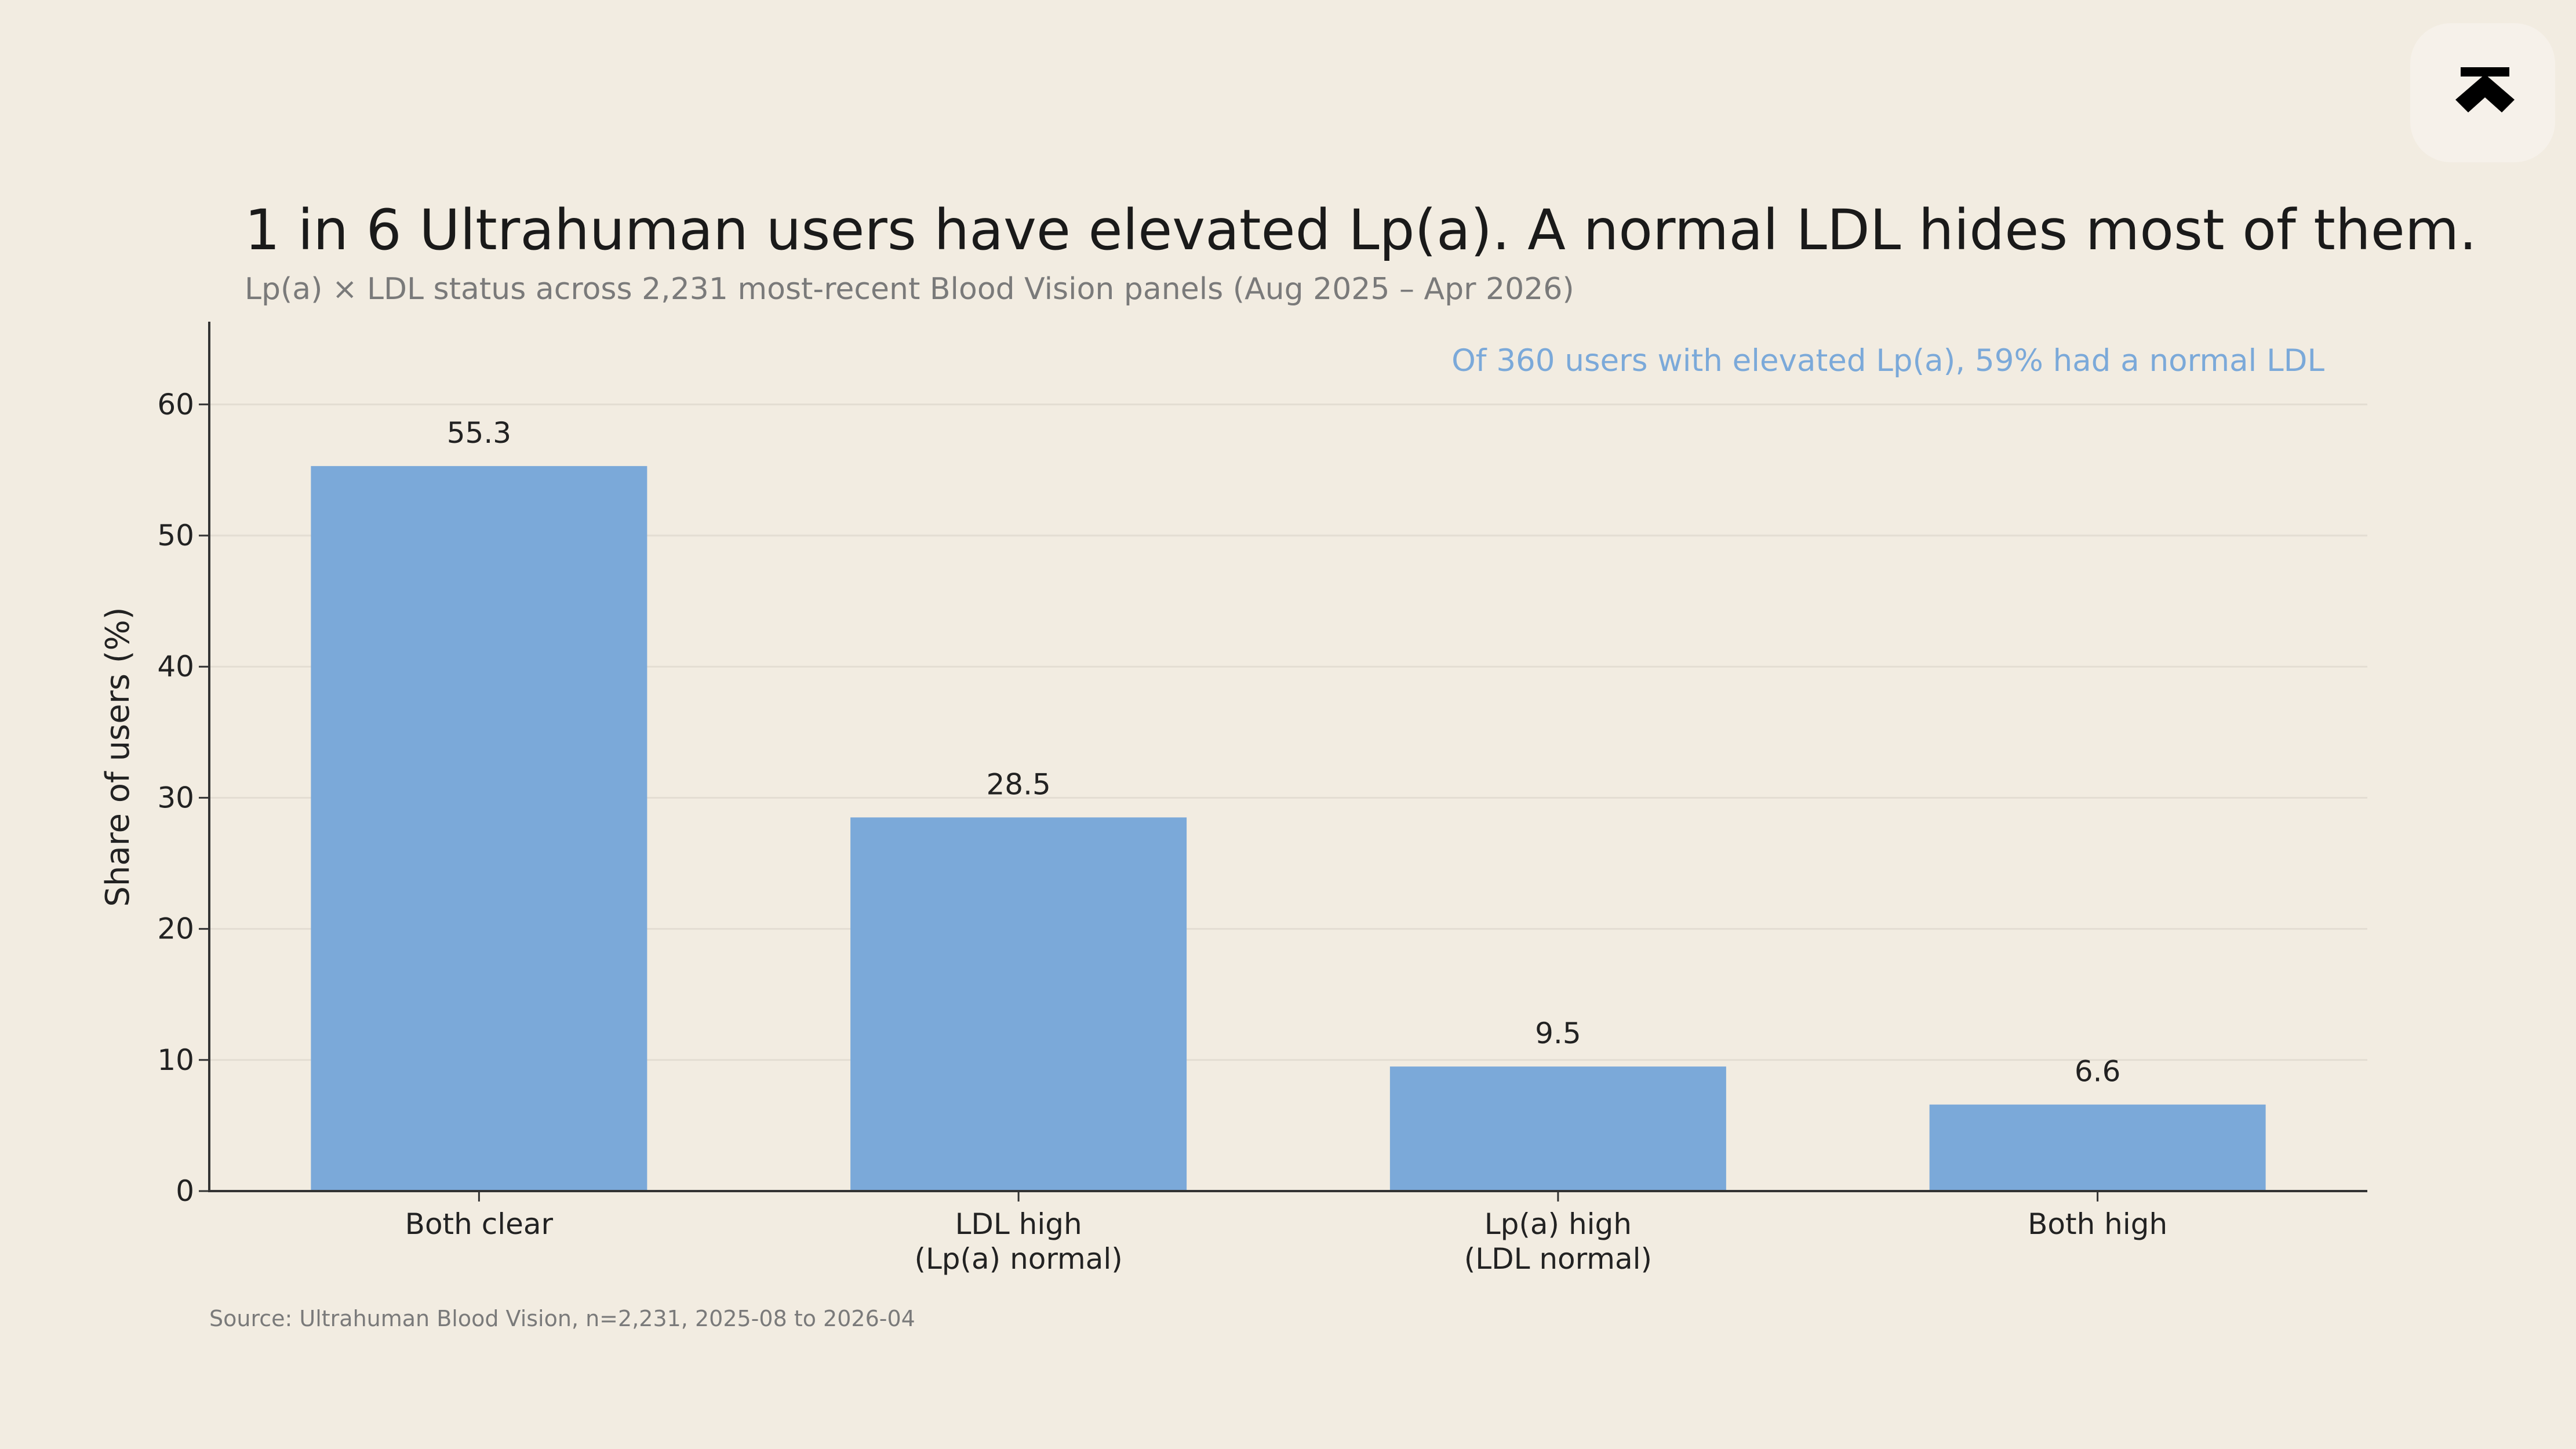 This screenshot has width=2576, height=1449. Describe the element at coordinates (118, 756) in the screenshot. I see `y-axis-label: Share of users (%)` at that location.